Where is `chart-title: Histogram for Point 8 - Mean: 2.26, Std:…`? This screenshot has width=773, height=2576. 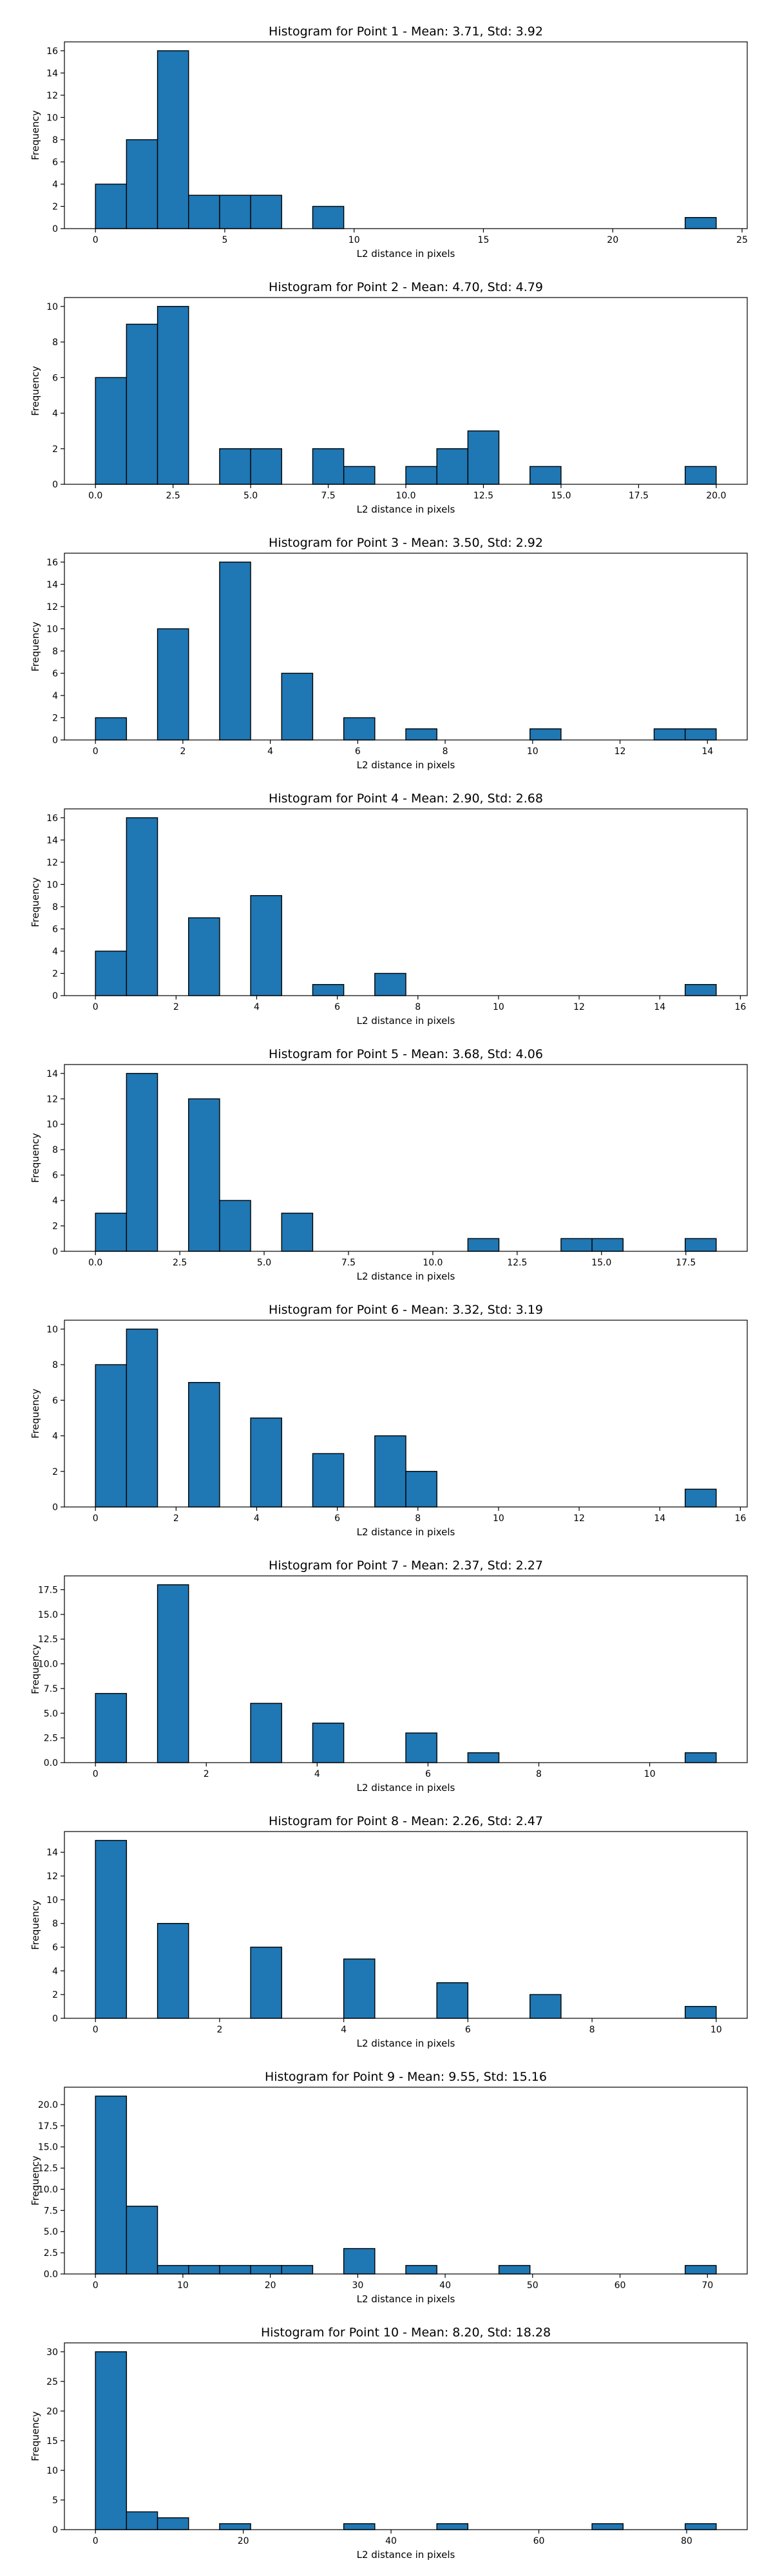 chart-title: Histogram for Point 8 - Mean: 2.26, Std:… is located at coordinates (406, 1821).